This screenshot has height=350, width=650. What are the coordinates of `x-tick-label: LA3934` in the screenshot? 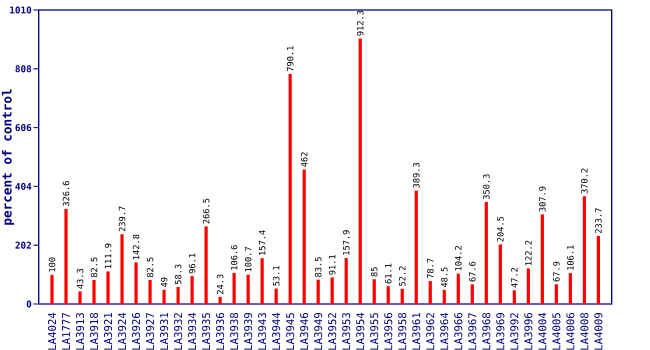 It's located at (192, 331).